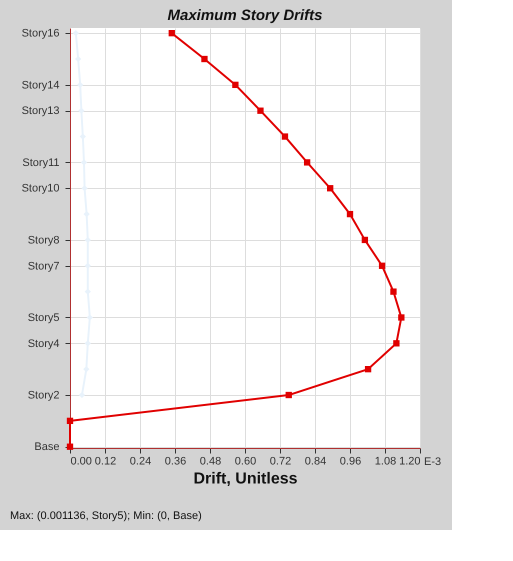 The image size is (513, 561). What do you see at coordinates (281, 462) in the screenshot?
I see `x-tick-label: 0.72` at bounding box center [281, 462].